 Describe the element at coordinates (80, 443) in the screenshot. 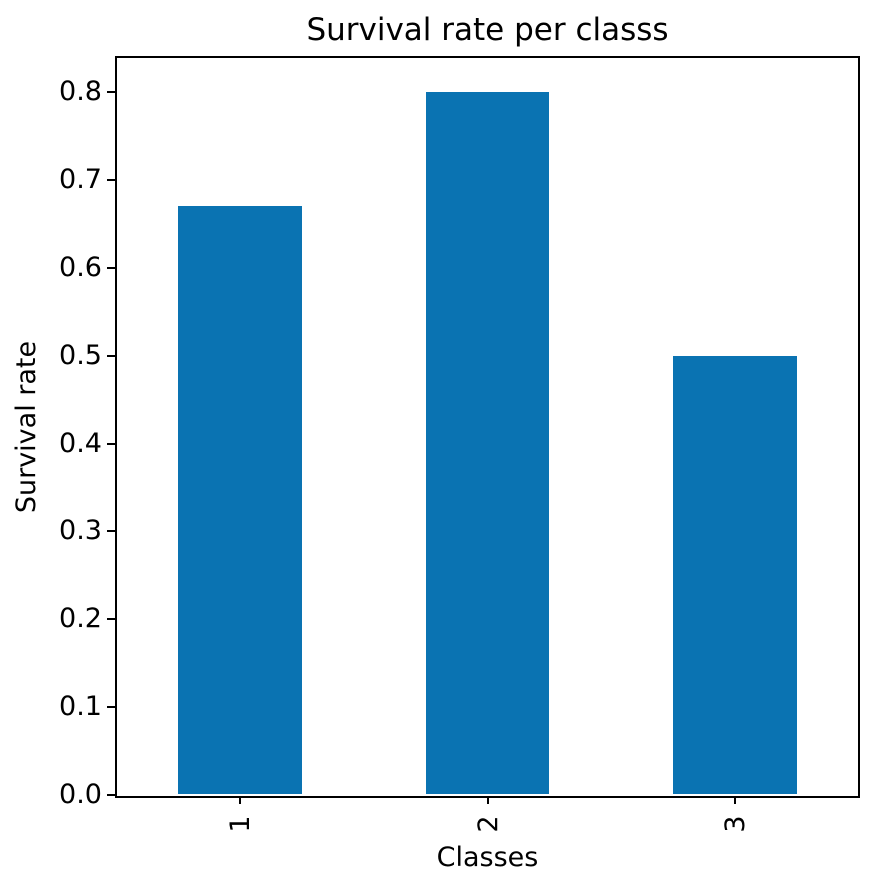

I see `y-tick-label: 0.4` at that location.